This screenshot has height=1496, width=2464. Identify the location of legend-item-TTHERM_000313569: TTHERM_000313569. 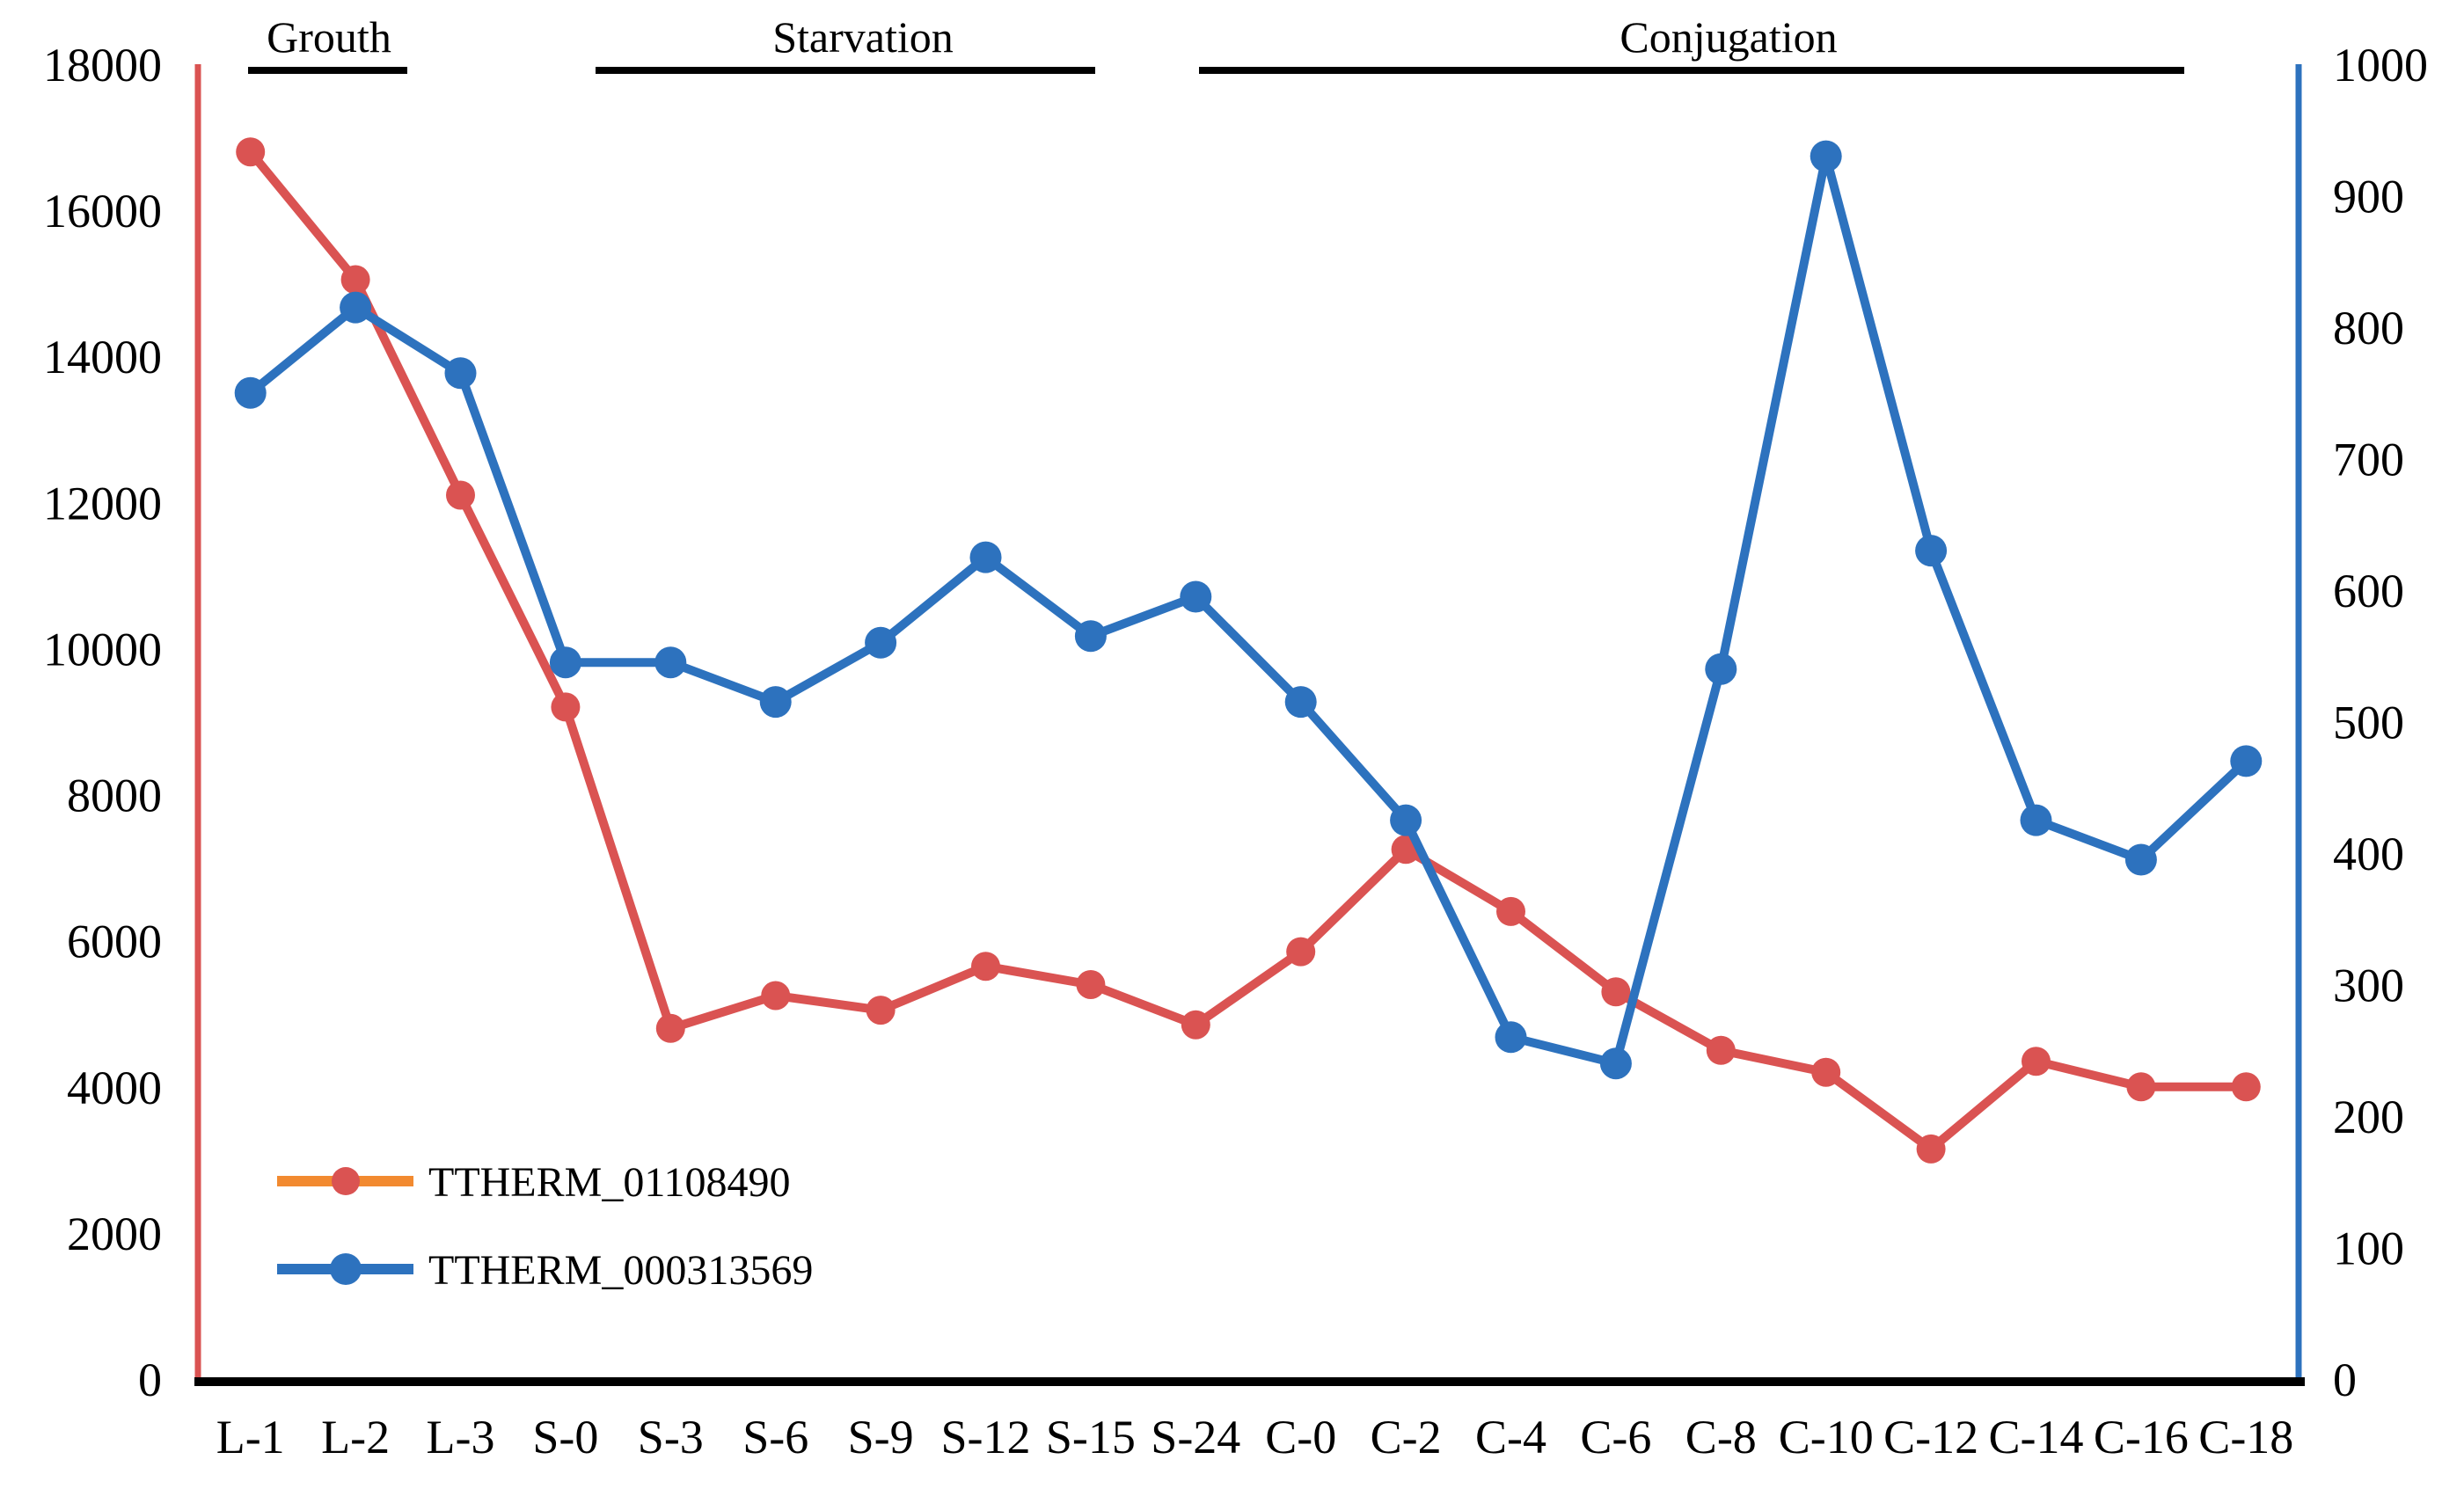
(545, 1270).